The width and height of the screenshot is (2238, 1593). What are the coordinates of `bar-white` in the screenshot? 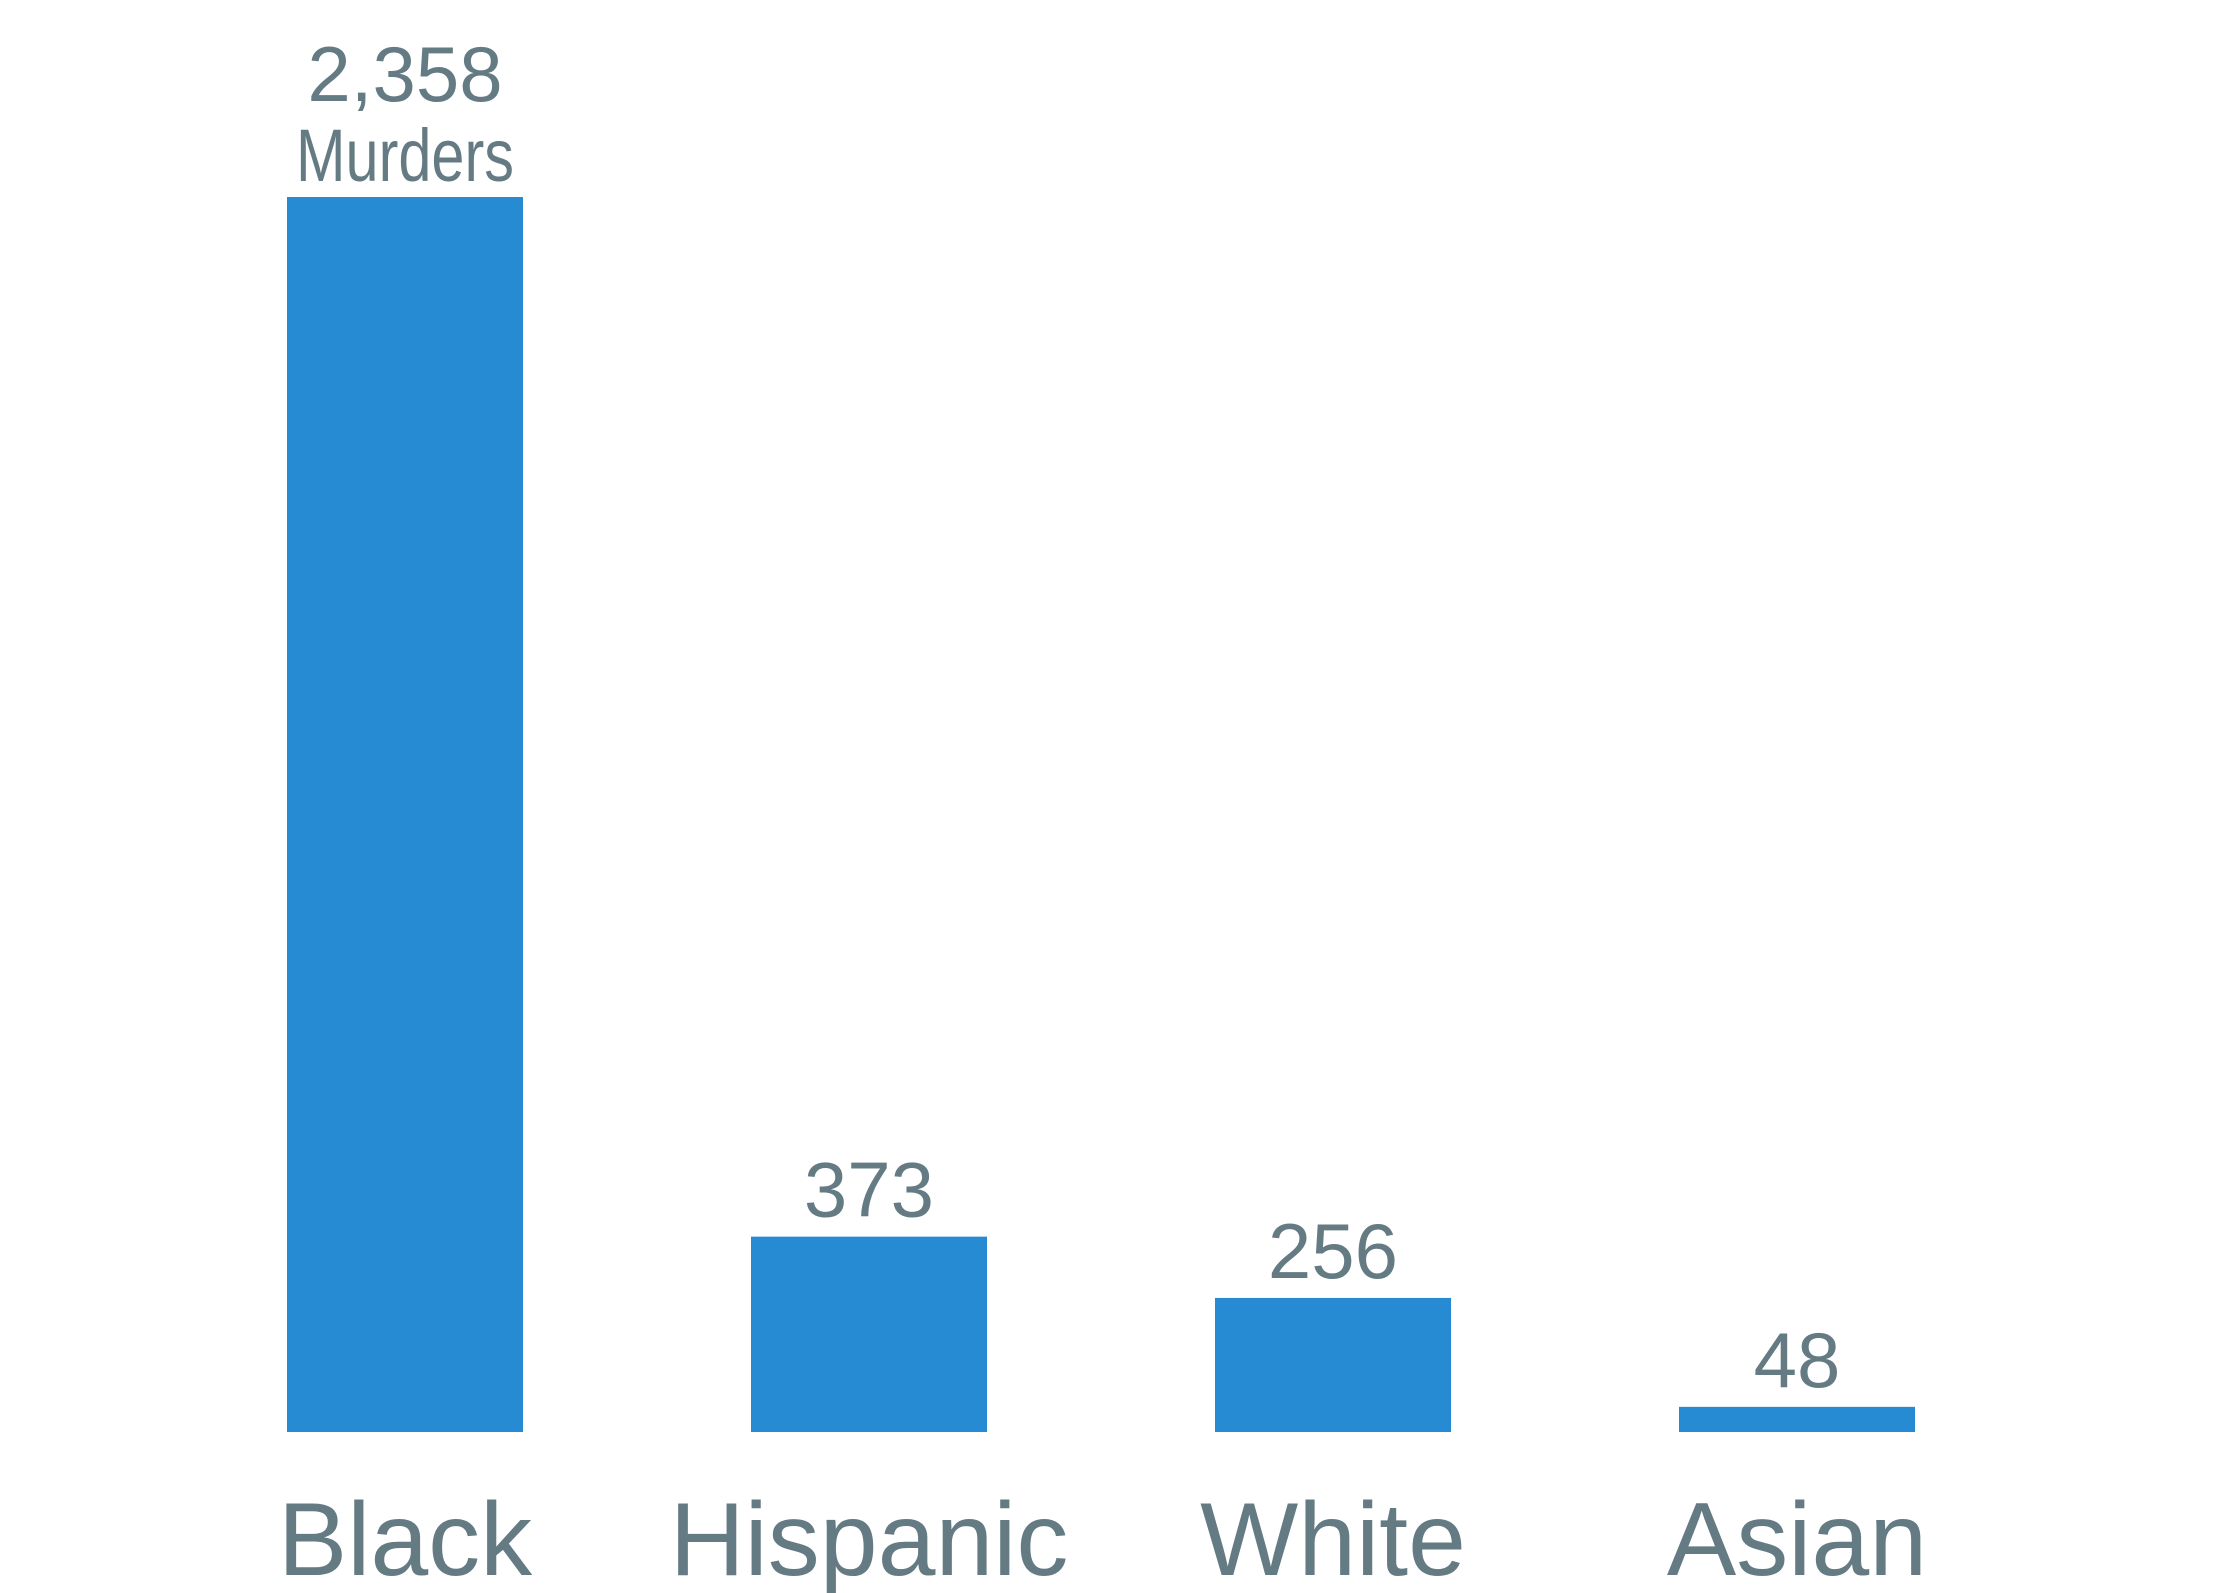 It's located at (1333, 1364).